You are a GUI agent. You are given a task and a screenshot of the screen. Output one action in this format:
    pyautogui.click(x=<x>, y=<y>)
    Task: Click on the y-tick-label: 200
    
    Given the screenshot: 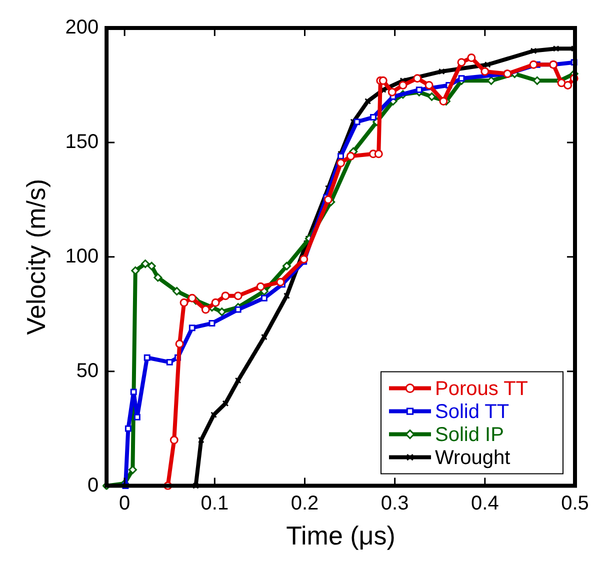 What is the action you would take?
    pyautogui.click(x=82, y=27)
    